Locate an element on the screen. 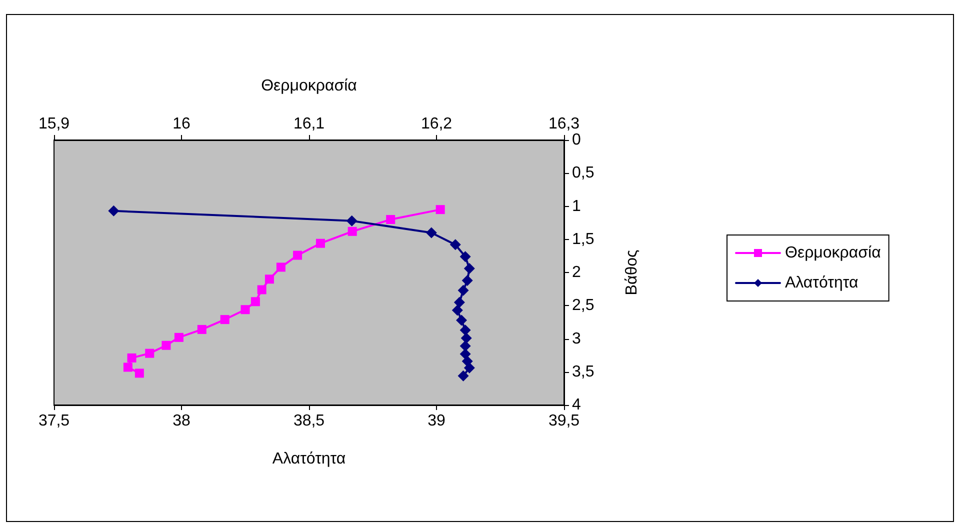 This screenshot has width=957, height=525. y-tick-label: 1 is located at coordinates (576, 206).